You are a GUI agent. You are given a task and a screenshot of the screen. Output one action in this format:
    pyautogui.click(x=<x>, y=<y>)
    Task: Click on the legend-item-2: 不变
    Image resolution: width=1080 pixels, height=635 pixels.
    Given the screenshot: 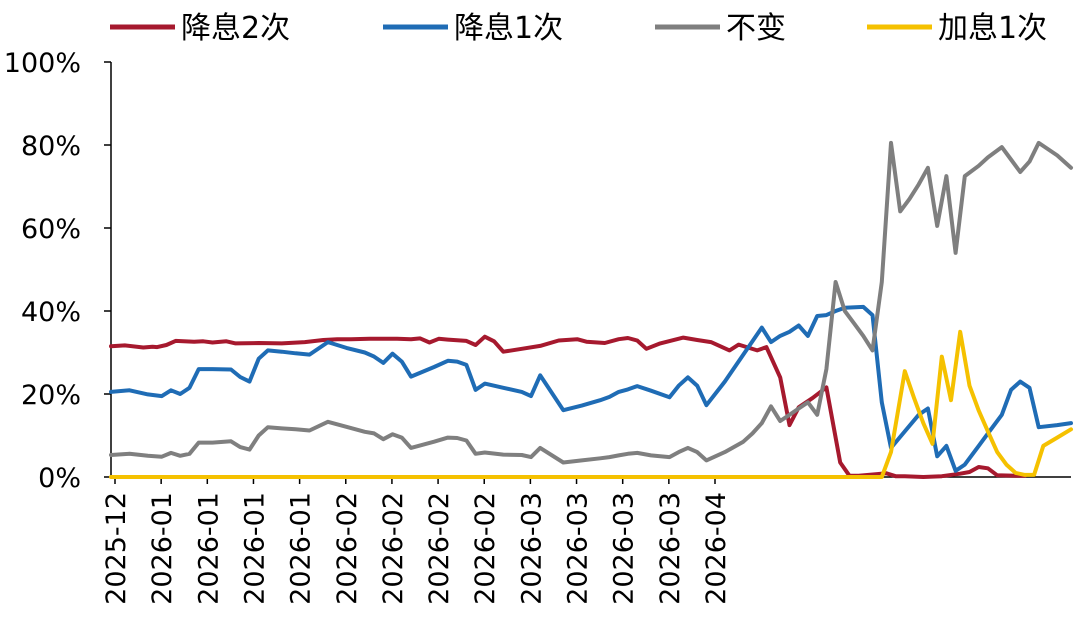 What is the action you would take?
    pyautogui.click(x=720, y=28)
    